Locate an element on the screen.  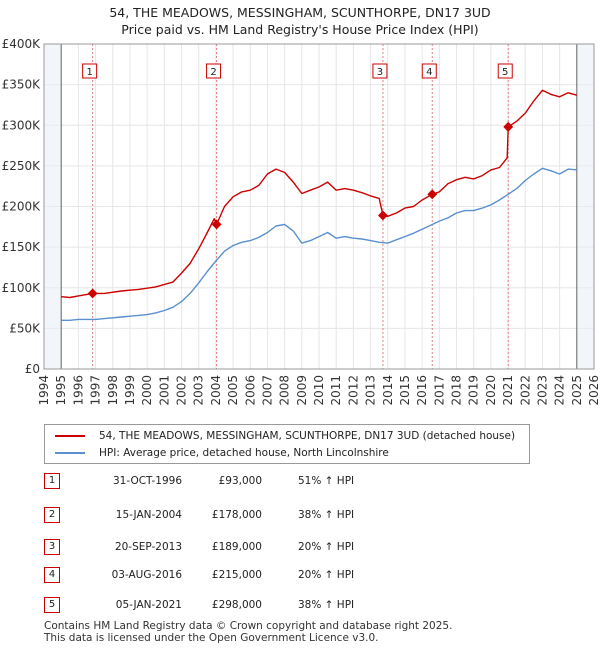
x-tick-label: 2000 is located at coordinates (147, 390).